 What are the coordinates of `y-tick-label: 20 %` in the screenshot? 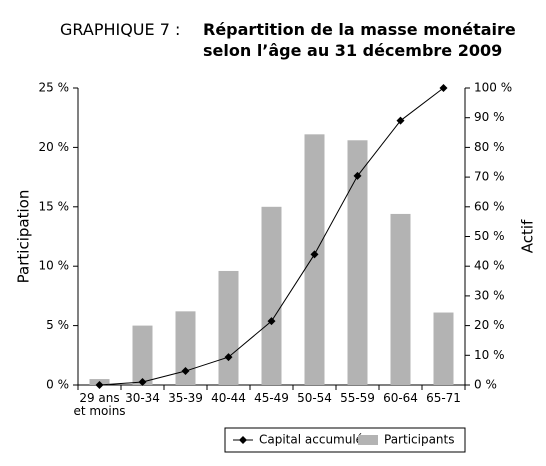 It's located at (54, 147).